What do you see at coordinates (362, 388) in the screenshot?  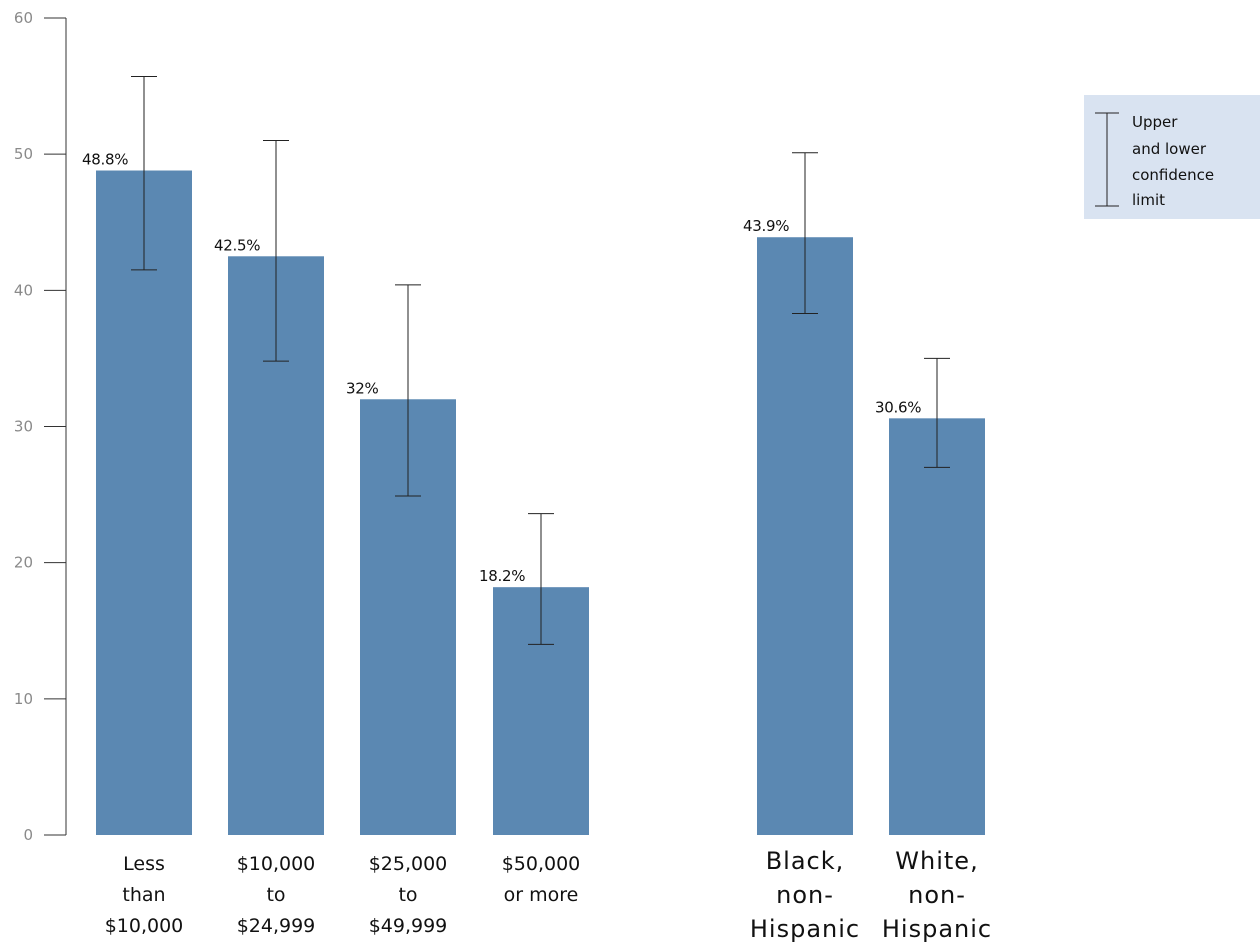 I see `data-label: 32%` at bounding box center [362, 388].